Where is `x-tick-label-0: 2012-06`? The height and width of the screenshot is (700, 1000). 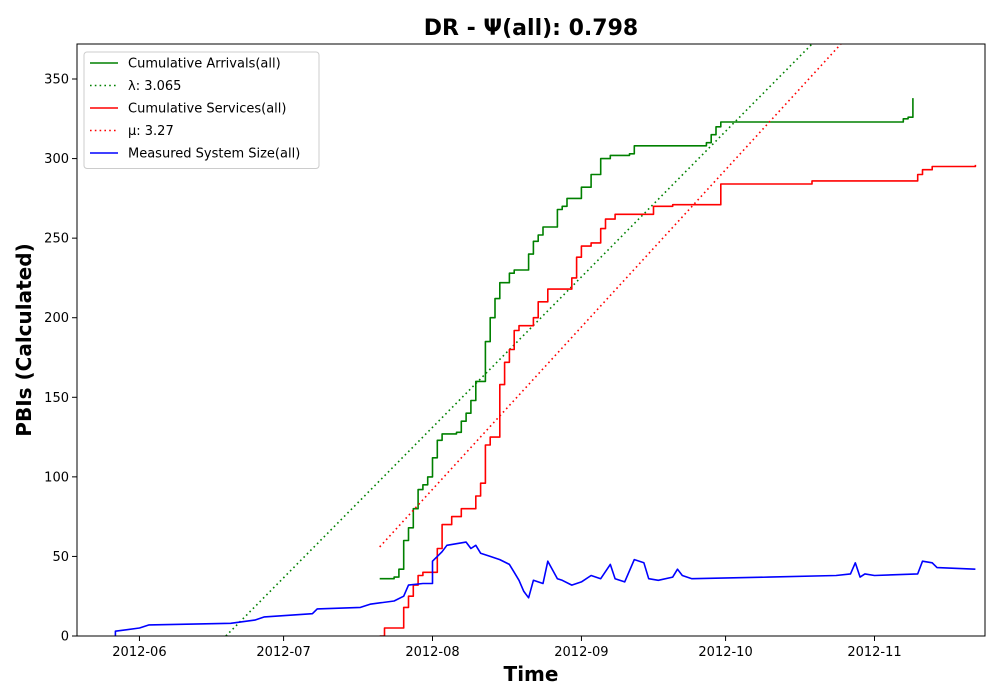 x-tick-label-0: 2012-06 is located at coordinates (139, 652).